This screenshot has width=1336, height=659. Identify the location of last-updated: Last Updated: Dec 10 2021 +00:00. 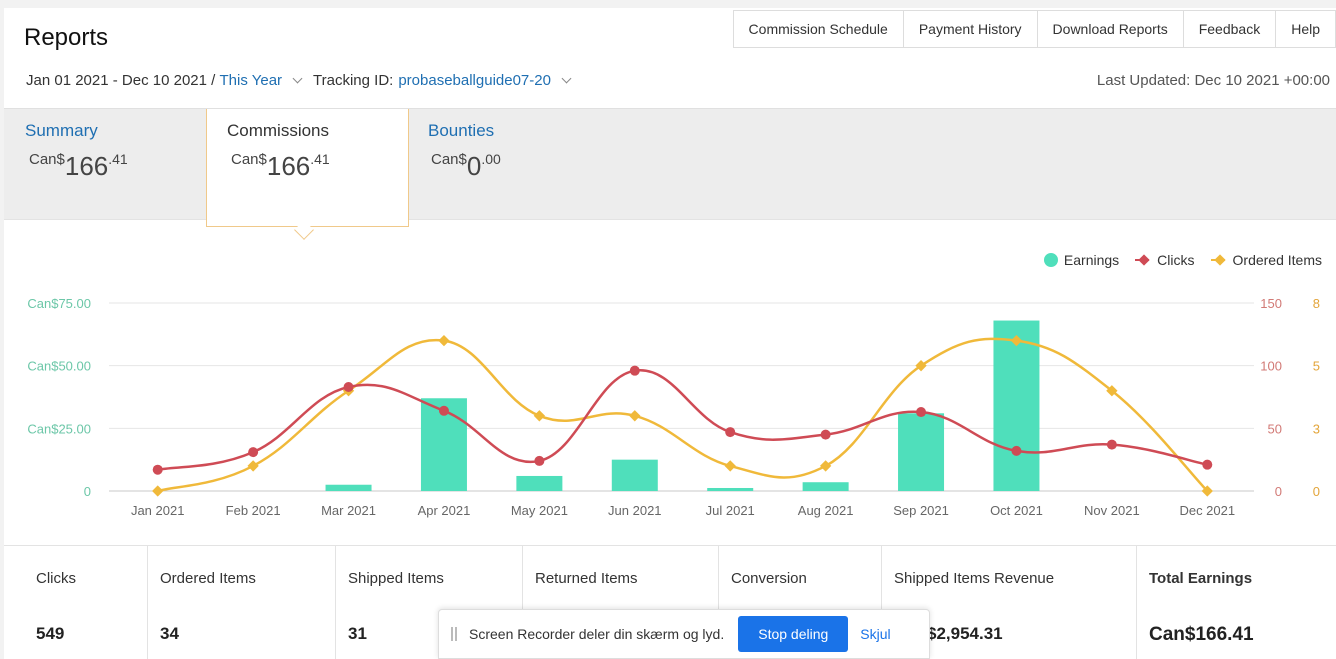
(1213, 80).